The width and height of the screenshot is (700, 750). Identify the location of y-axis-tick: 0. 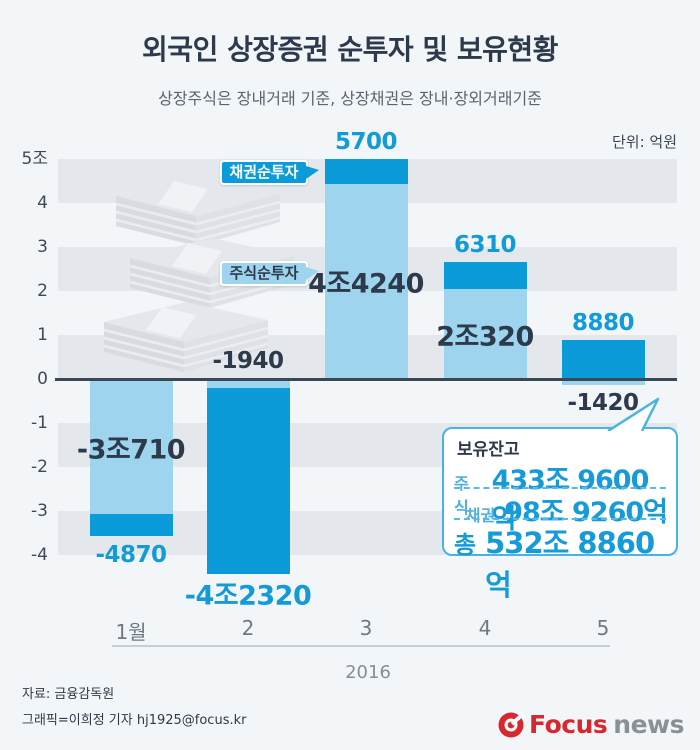
(42, 379).